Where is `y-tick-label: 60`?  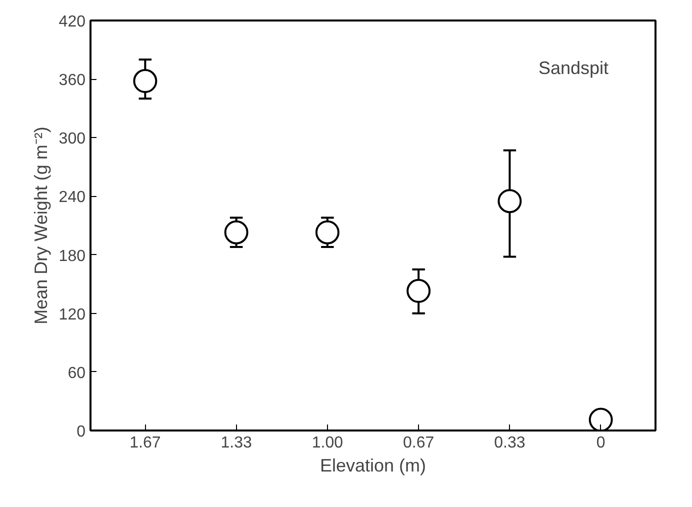
y-tick-label: 60 is located at coordinates (77, 373).